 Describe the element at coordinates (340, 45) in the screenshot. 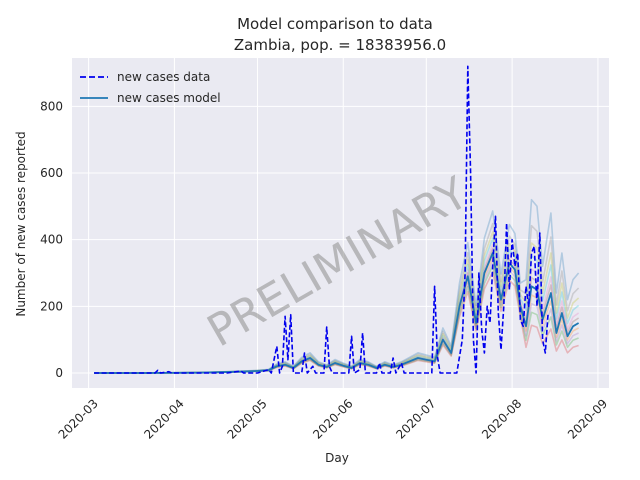

I see `chart-subtitle: Zambia, pop. = 18383956.0` at that location.